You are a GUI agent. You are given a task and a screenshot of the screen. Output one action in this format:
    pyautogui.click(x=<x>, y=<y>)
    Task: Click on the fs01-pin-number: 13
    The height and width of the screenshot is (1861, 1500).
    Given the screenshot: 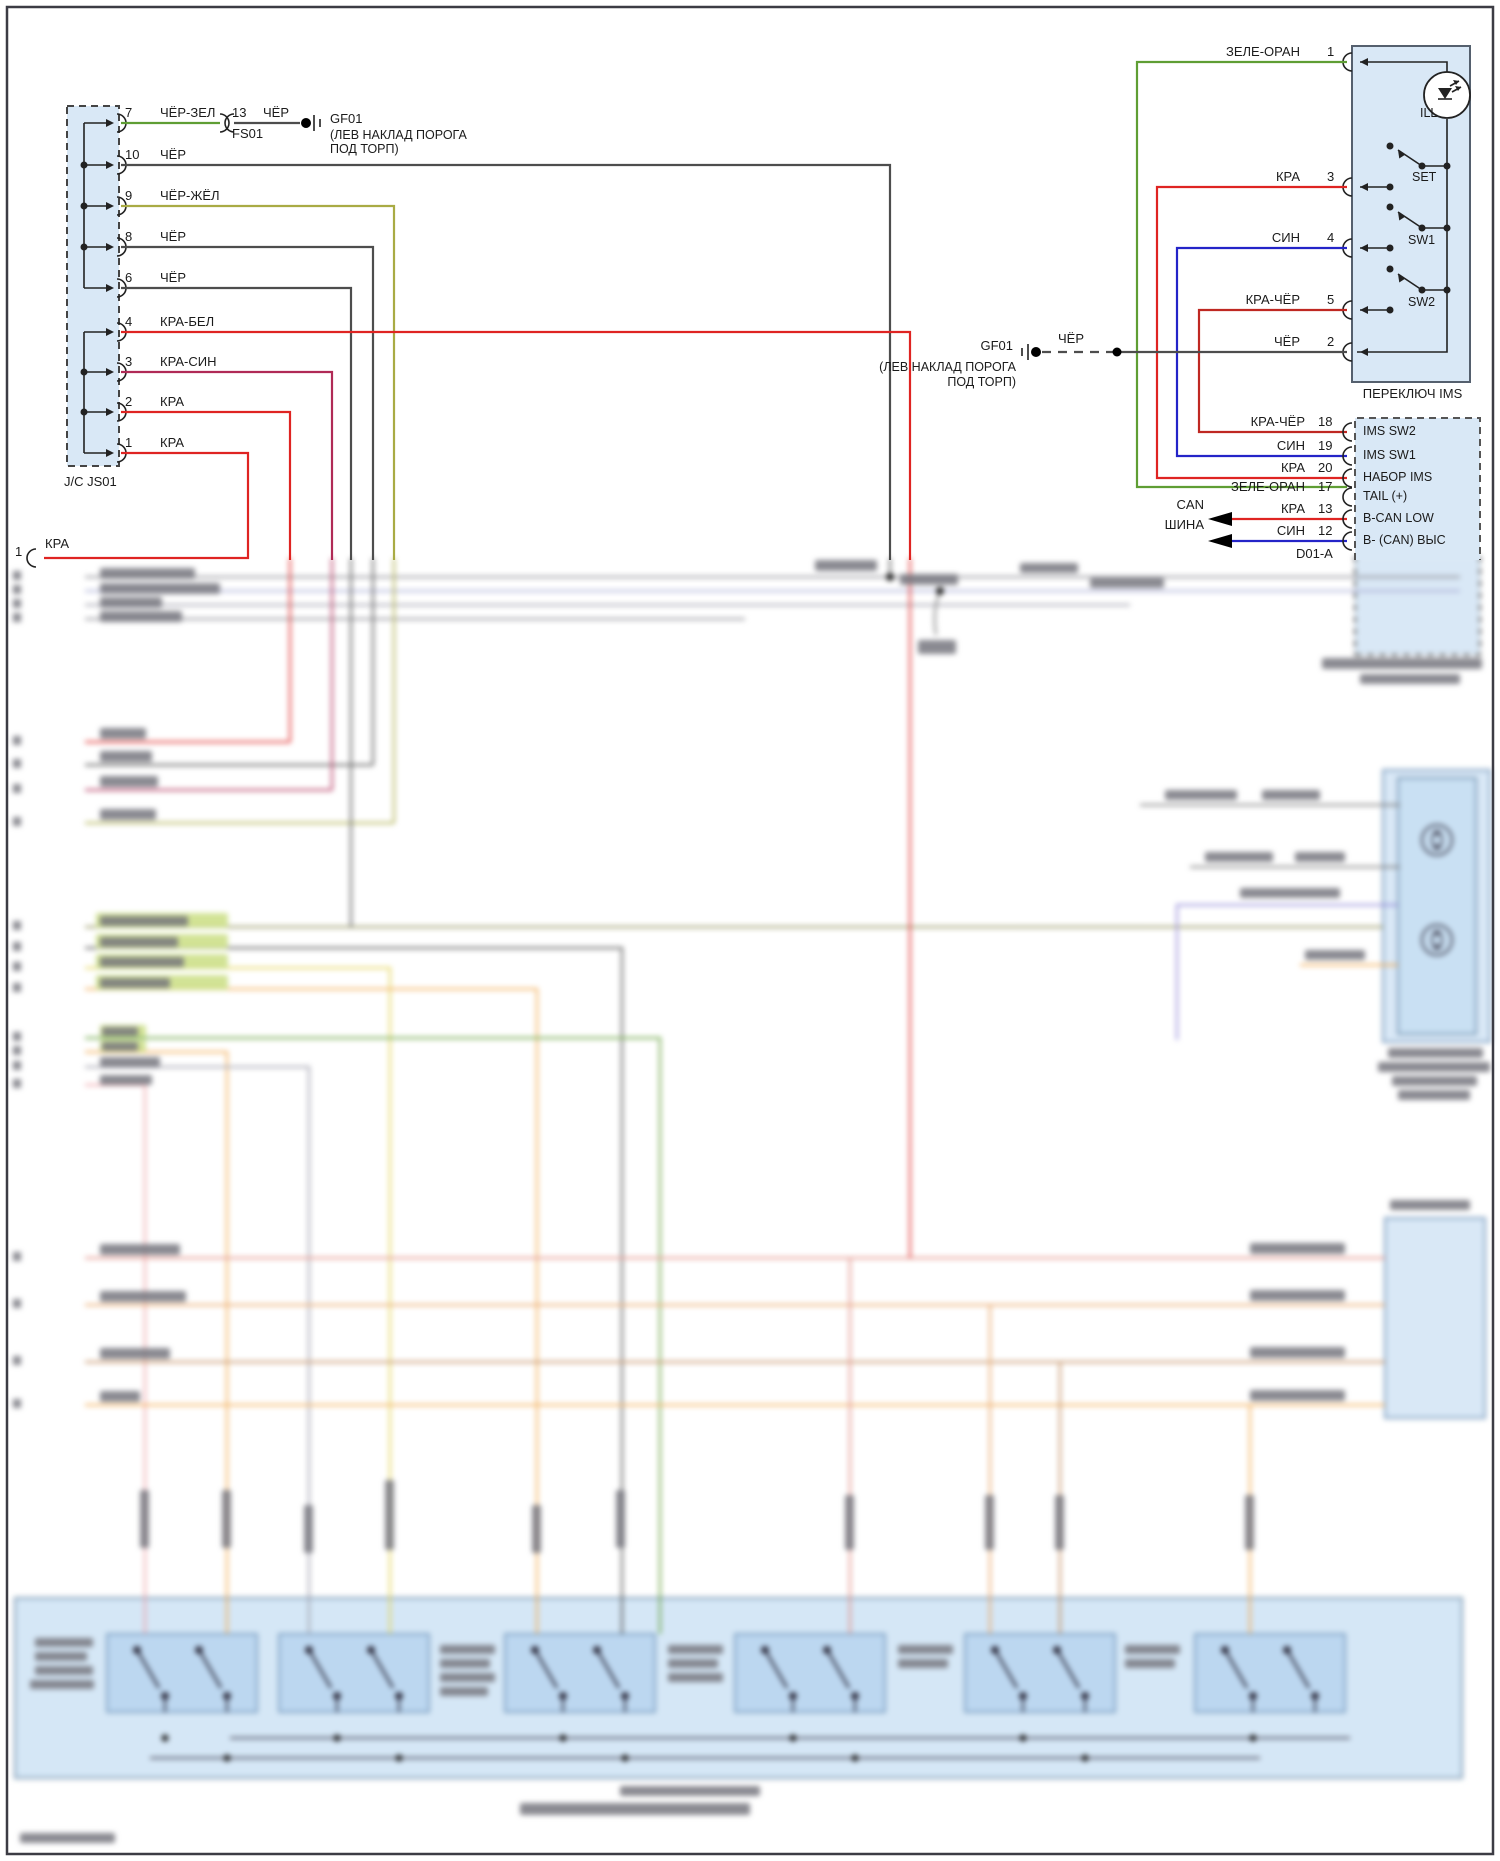 What is the action you would take?
    pyautogui.click(x=239, y=112)
    